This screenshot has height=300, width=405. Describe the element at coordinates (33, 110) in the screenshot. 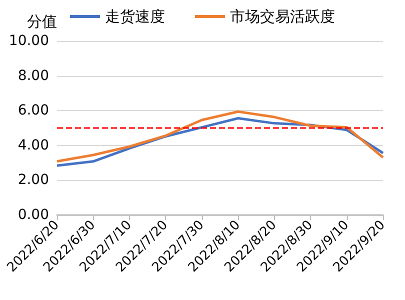

I see `y-tick-label: 6.00` at that location.